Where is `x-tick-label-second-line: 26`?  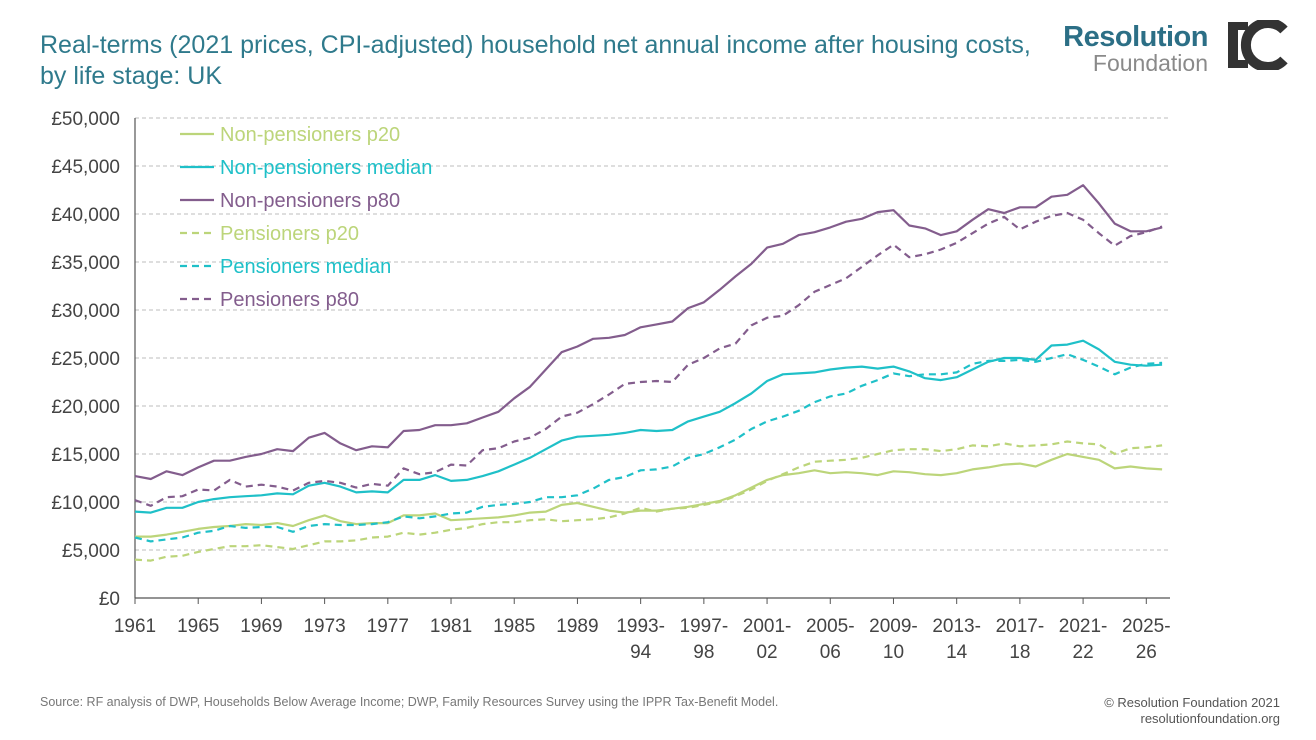 x-tick-label-second-line: 26 is located at coordinates (1146, 652).